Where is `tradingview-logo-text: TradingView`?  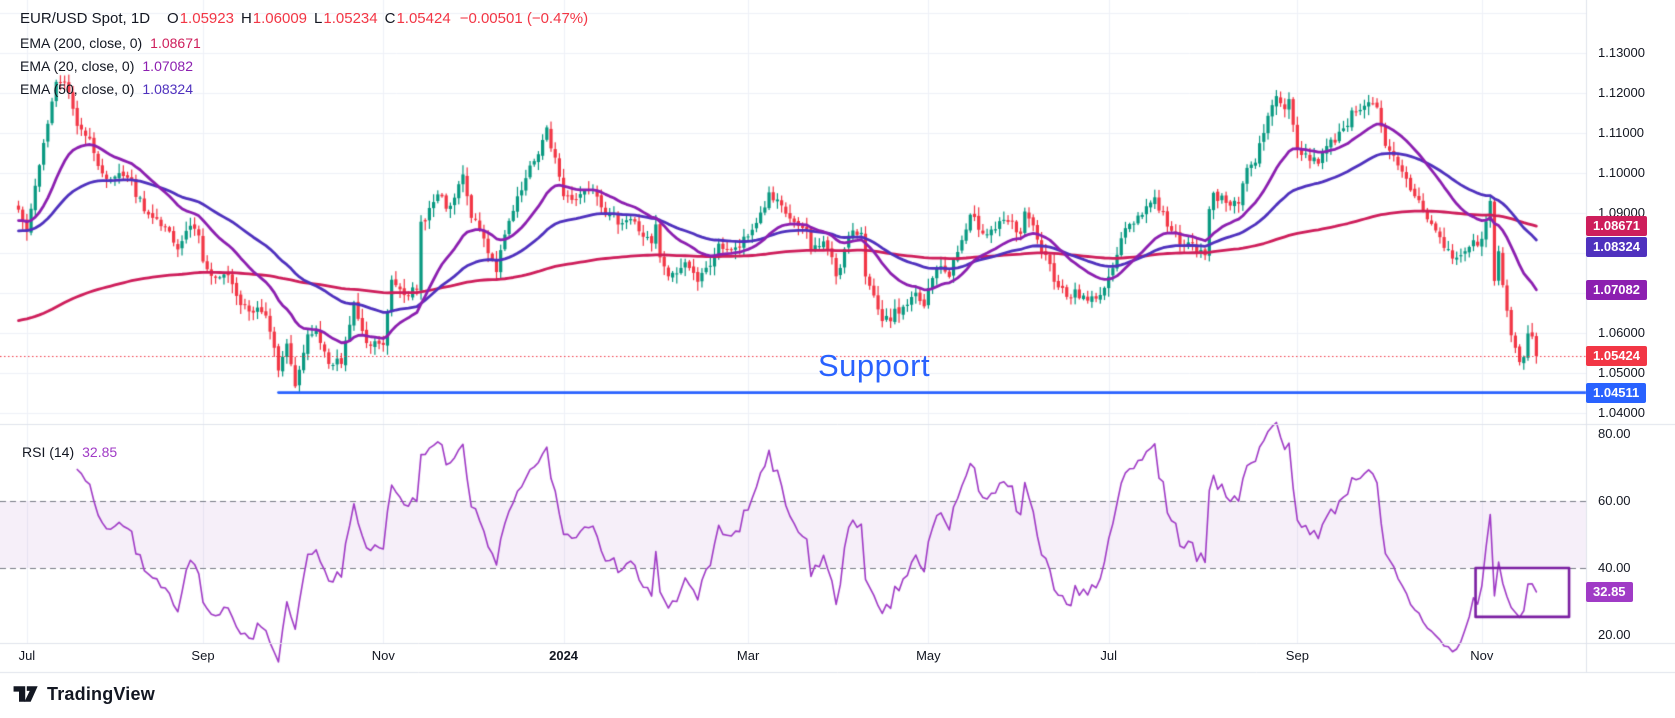
tradingview-logo-text: TradingView is located at coordinates (101, 693).